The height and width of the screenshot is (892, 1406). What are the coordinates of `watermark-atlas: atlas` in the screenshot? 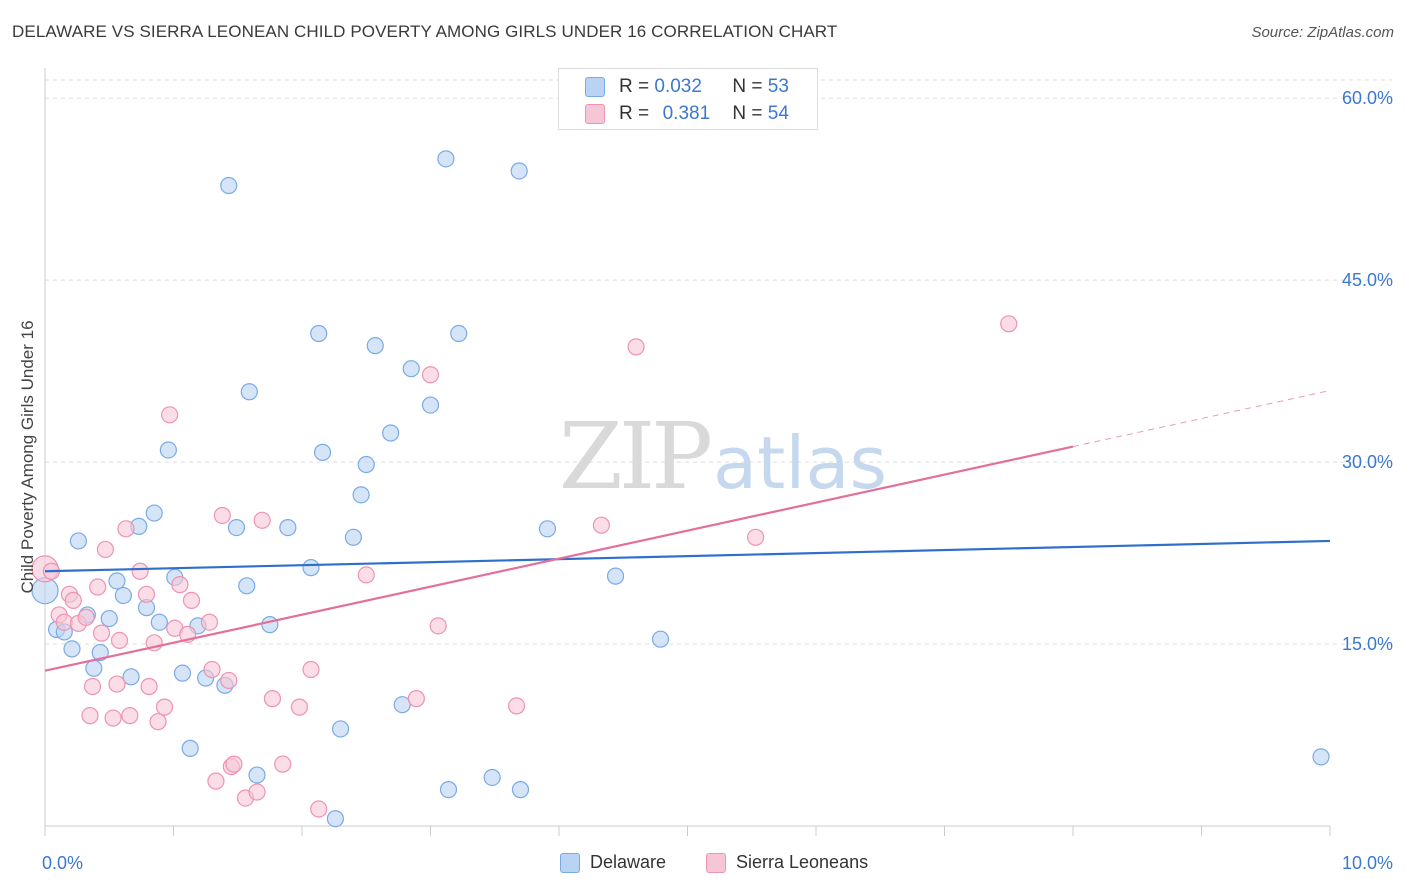 It's located at (800, 463).